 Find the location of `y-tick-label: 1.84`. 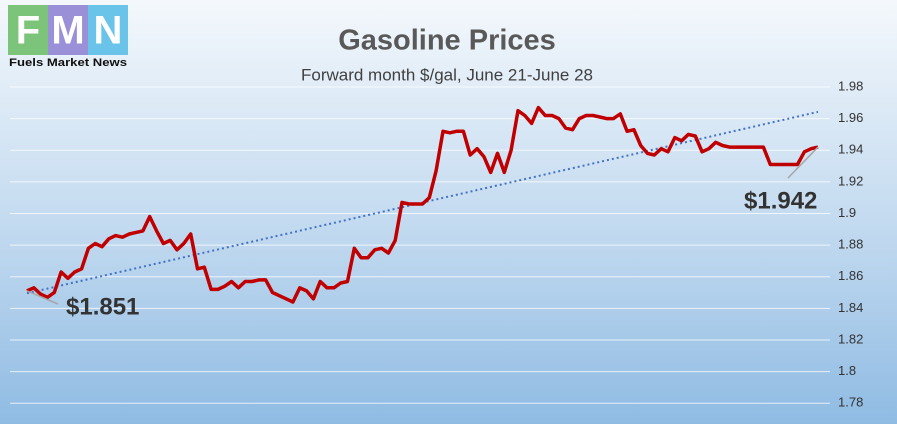

y-tick-label: 1.84 is located at coordinates (850, 307).